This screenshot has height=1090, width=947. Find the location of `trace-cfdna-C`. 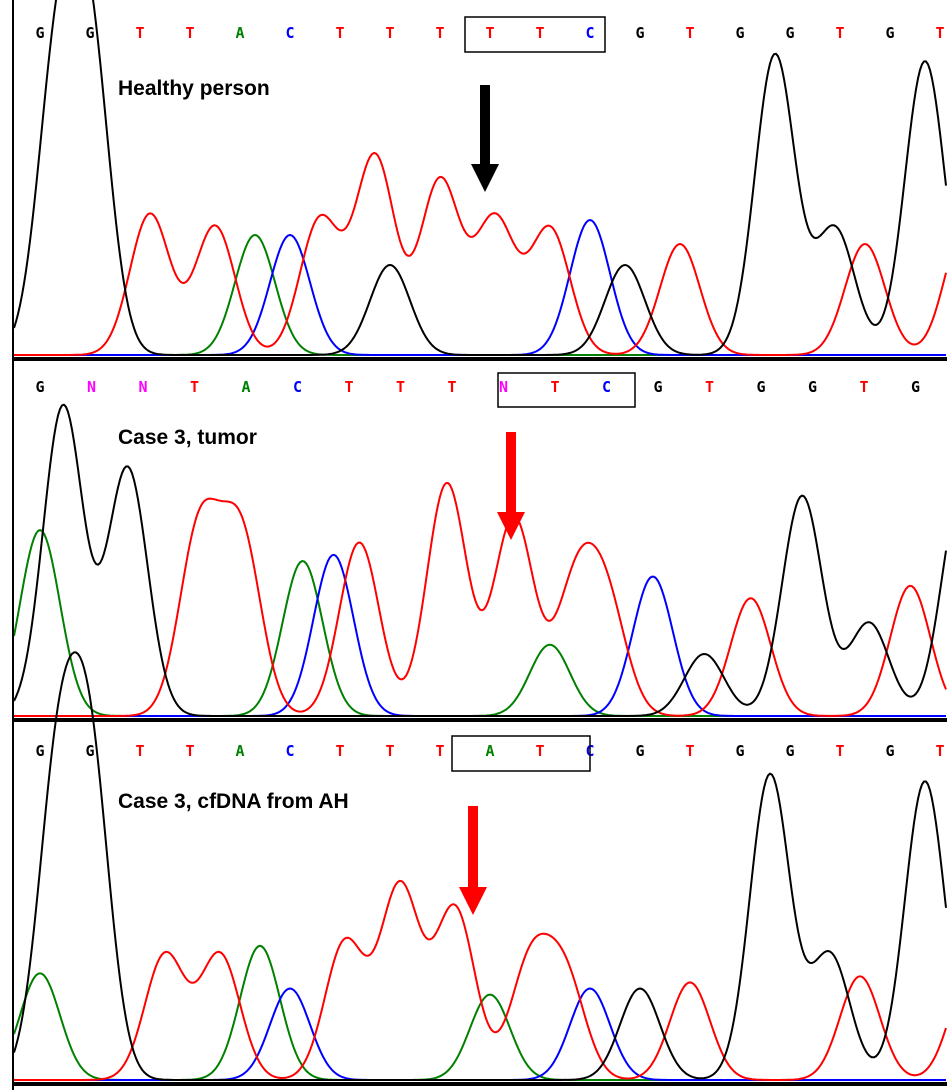

trace-cfdna-C is located at coordinates (480, 1034).